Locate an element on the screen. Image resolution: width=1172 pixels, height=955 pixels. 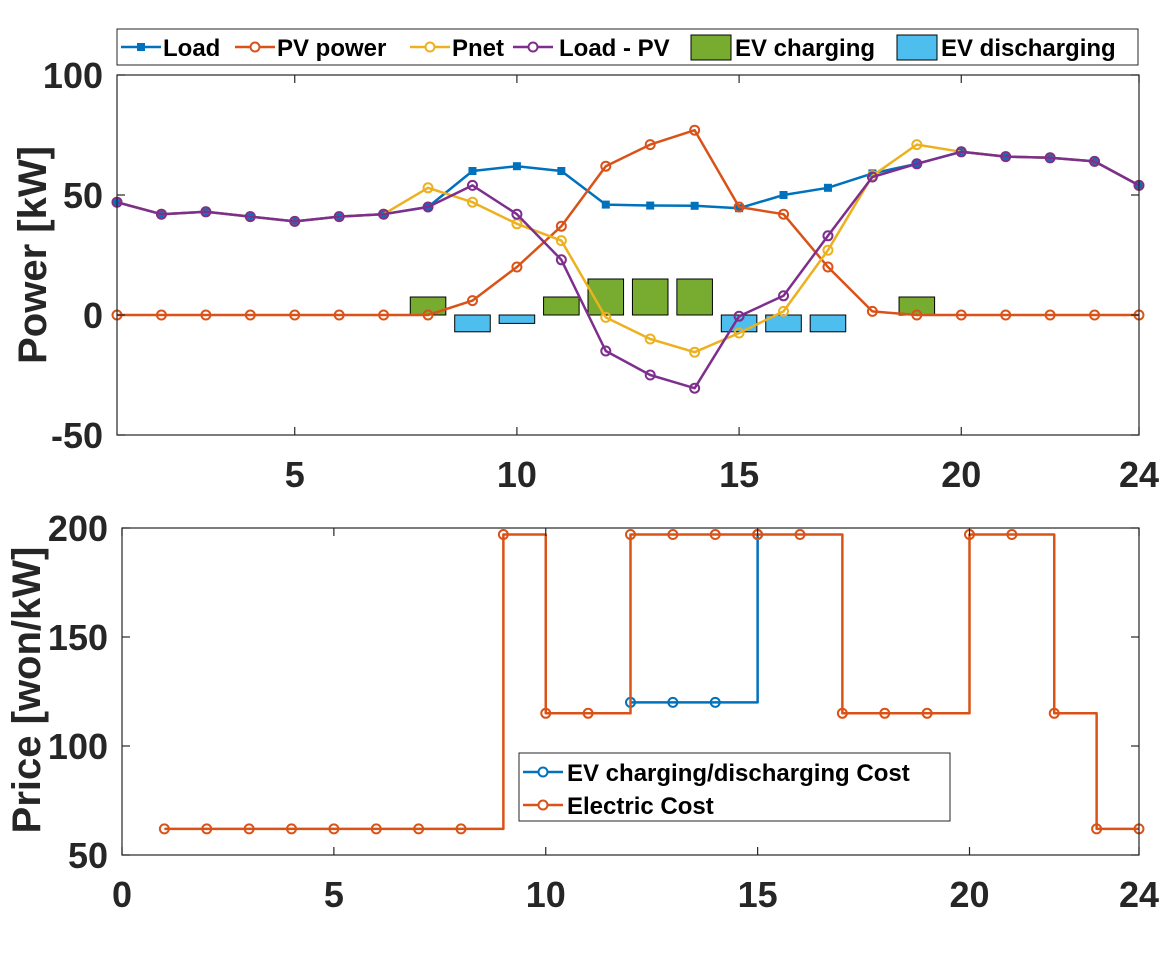
power-y-tick-label: 50 is located at coordinates (83, 195).